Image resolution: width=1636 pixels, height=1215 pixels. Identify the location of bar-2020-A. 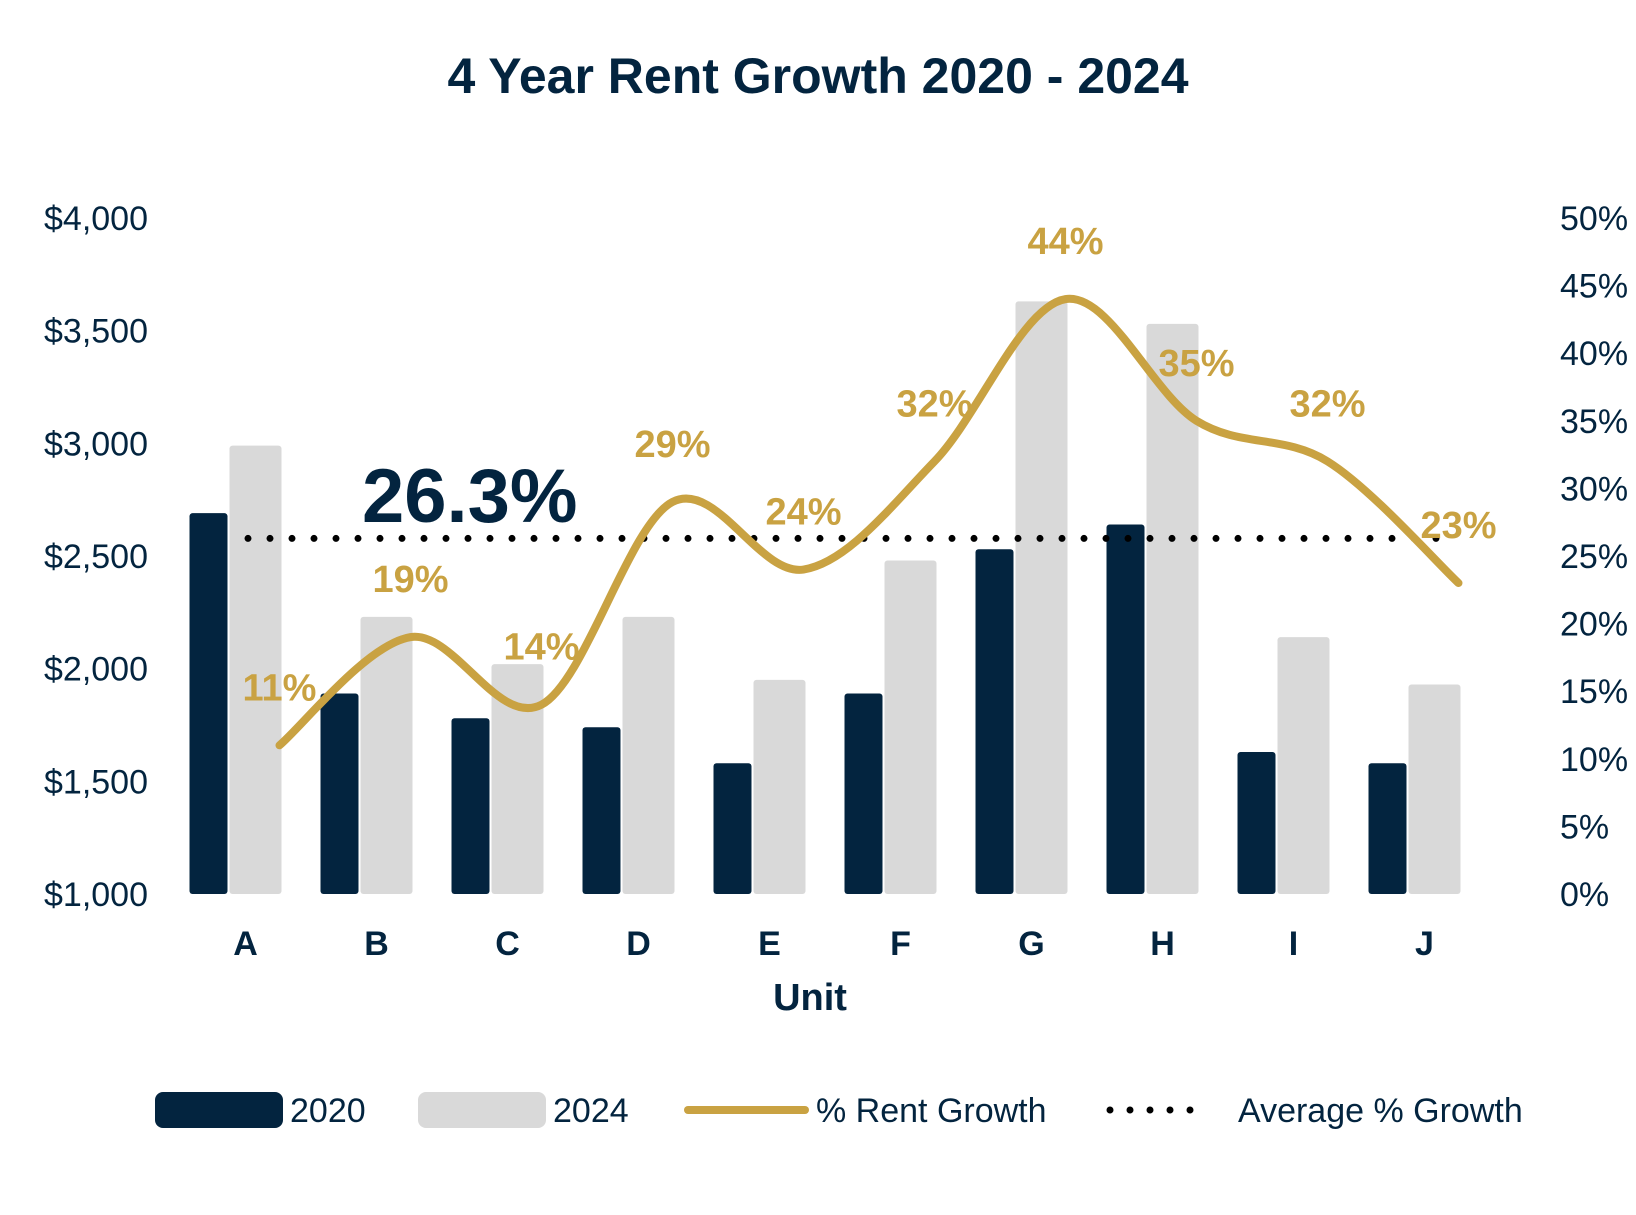
(208, 703).